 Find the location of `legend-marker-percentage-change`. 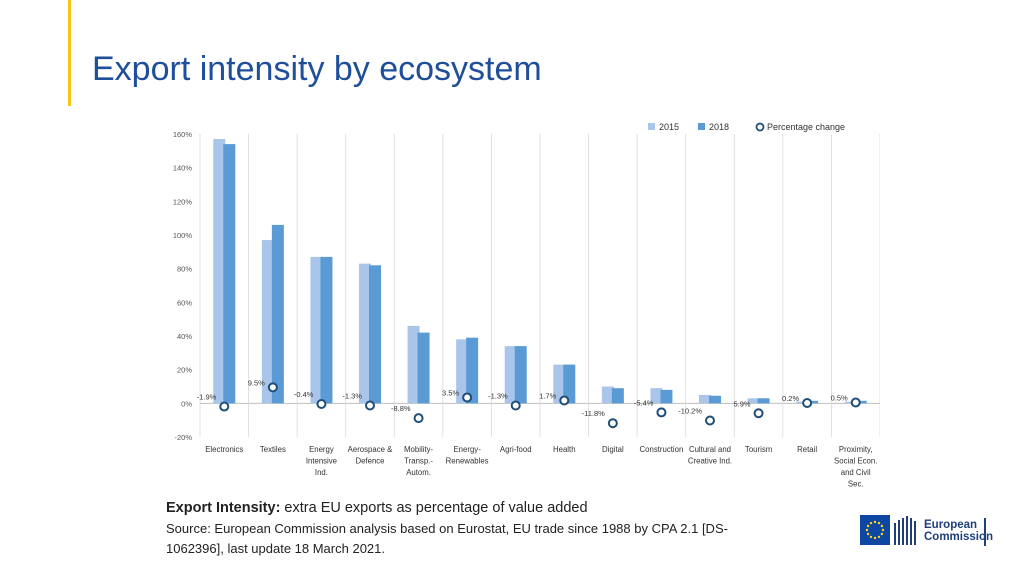

legend-marker-percentage-change is located at coordinates (760, 127).